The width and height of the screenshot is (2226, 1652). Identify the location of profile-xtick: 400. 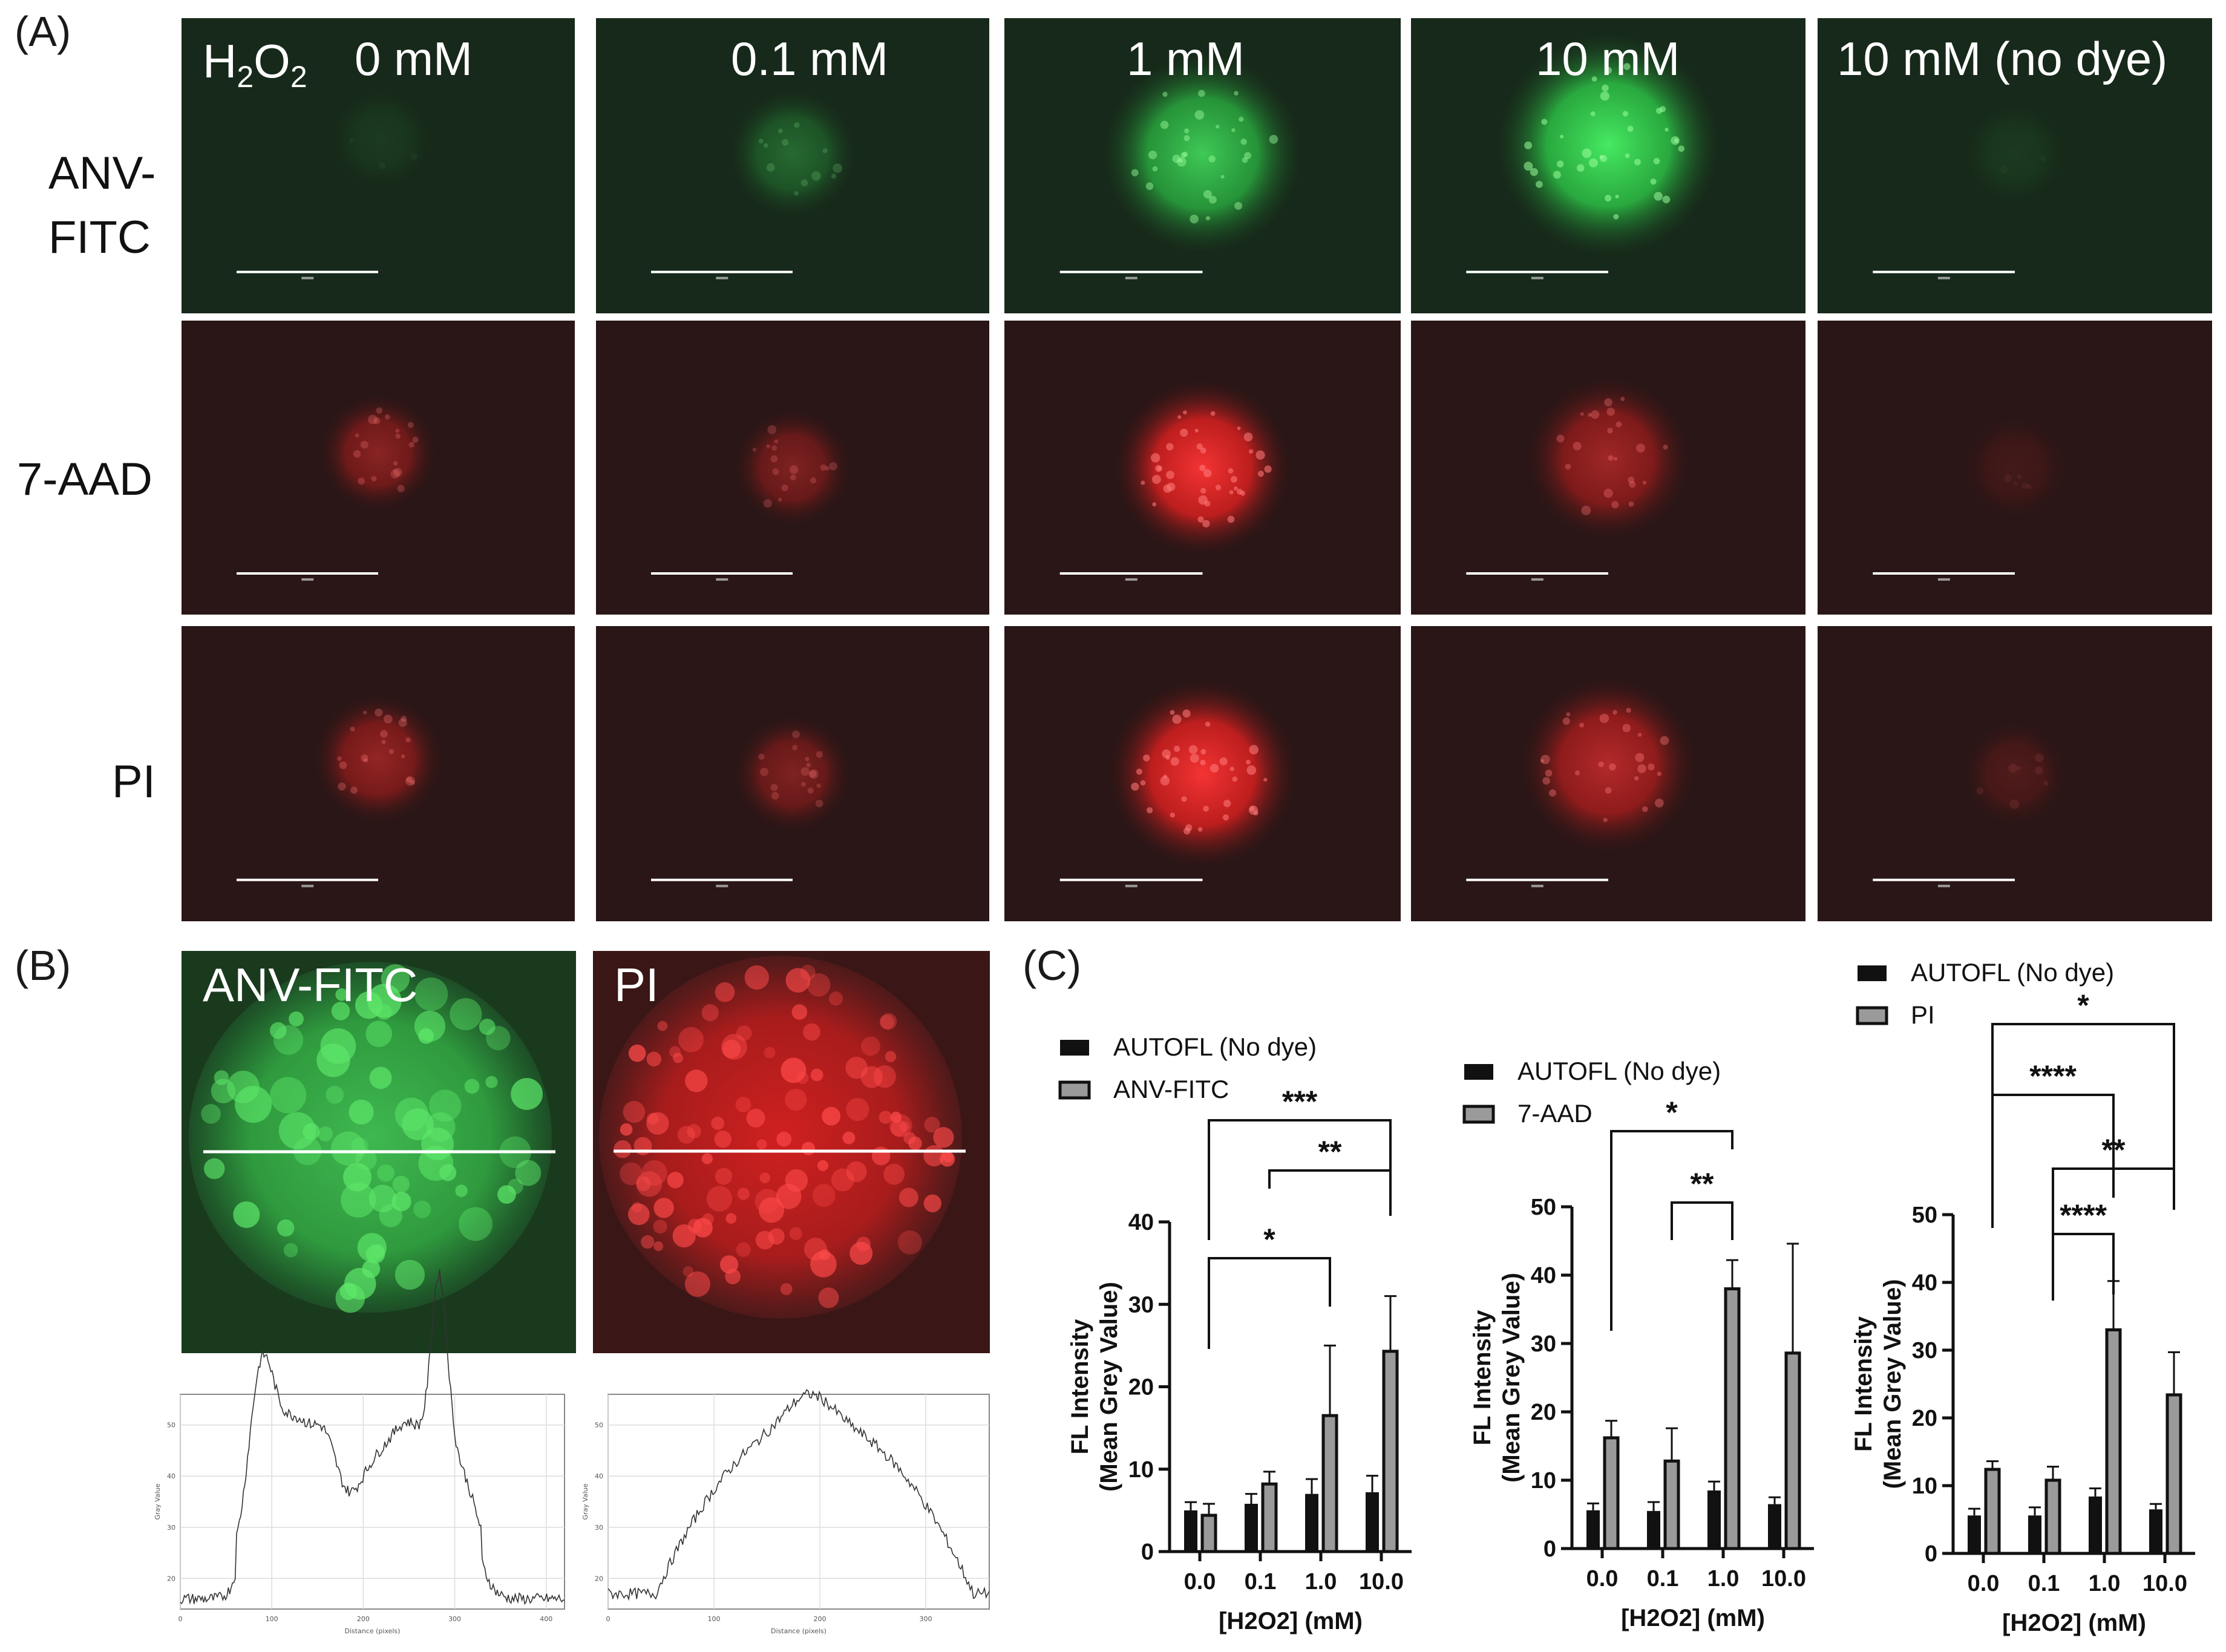
(546, 1619).